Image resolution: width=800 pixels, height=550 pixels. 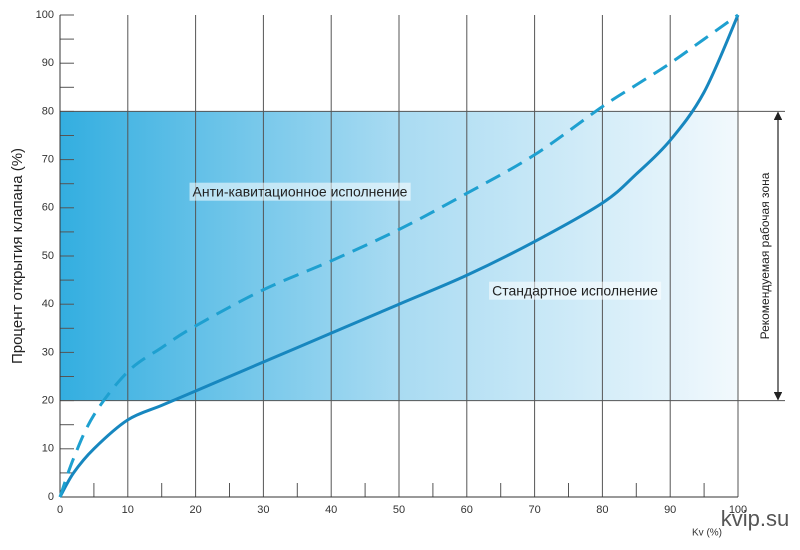 What do you see at coordinates (48, 208) in the screenshot?
I see `y-tick-label: 60` at bounding box center [48, 208].